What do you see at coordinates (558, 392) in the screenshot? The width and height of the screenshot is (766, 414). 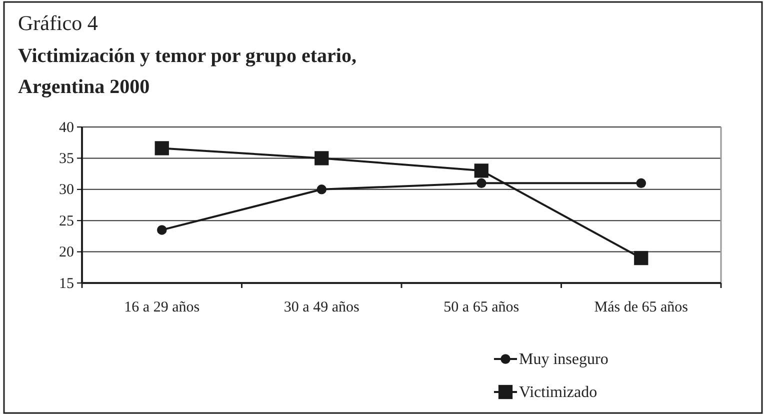 I see `legend-label: Victimizado` at bounding box center [558, 392].